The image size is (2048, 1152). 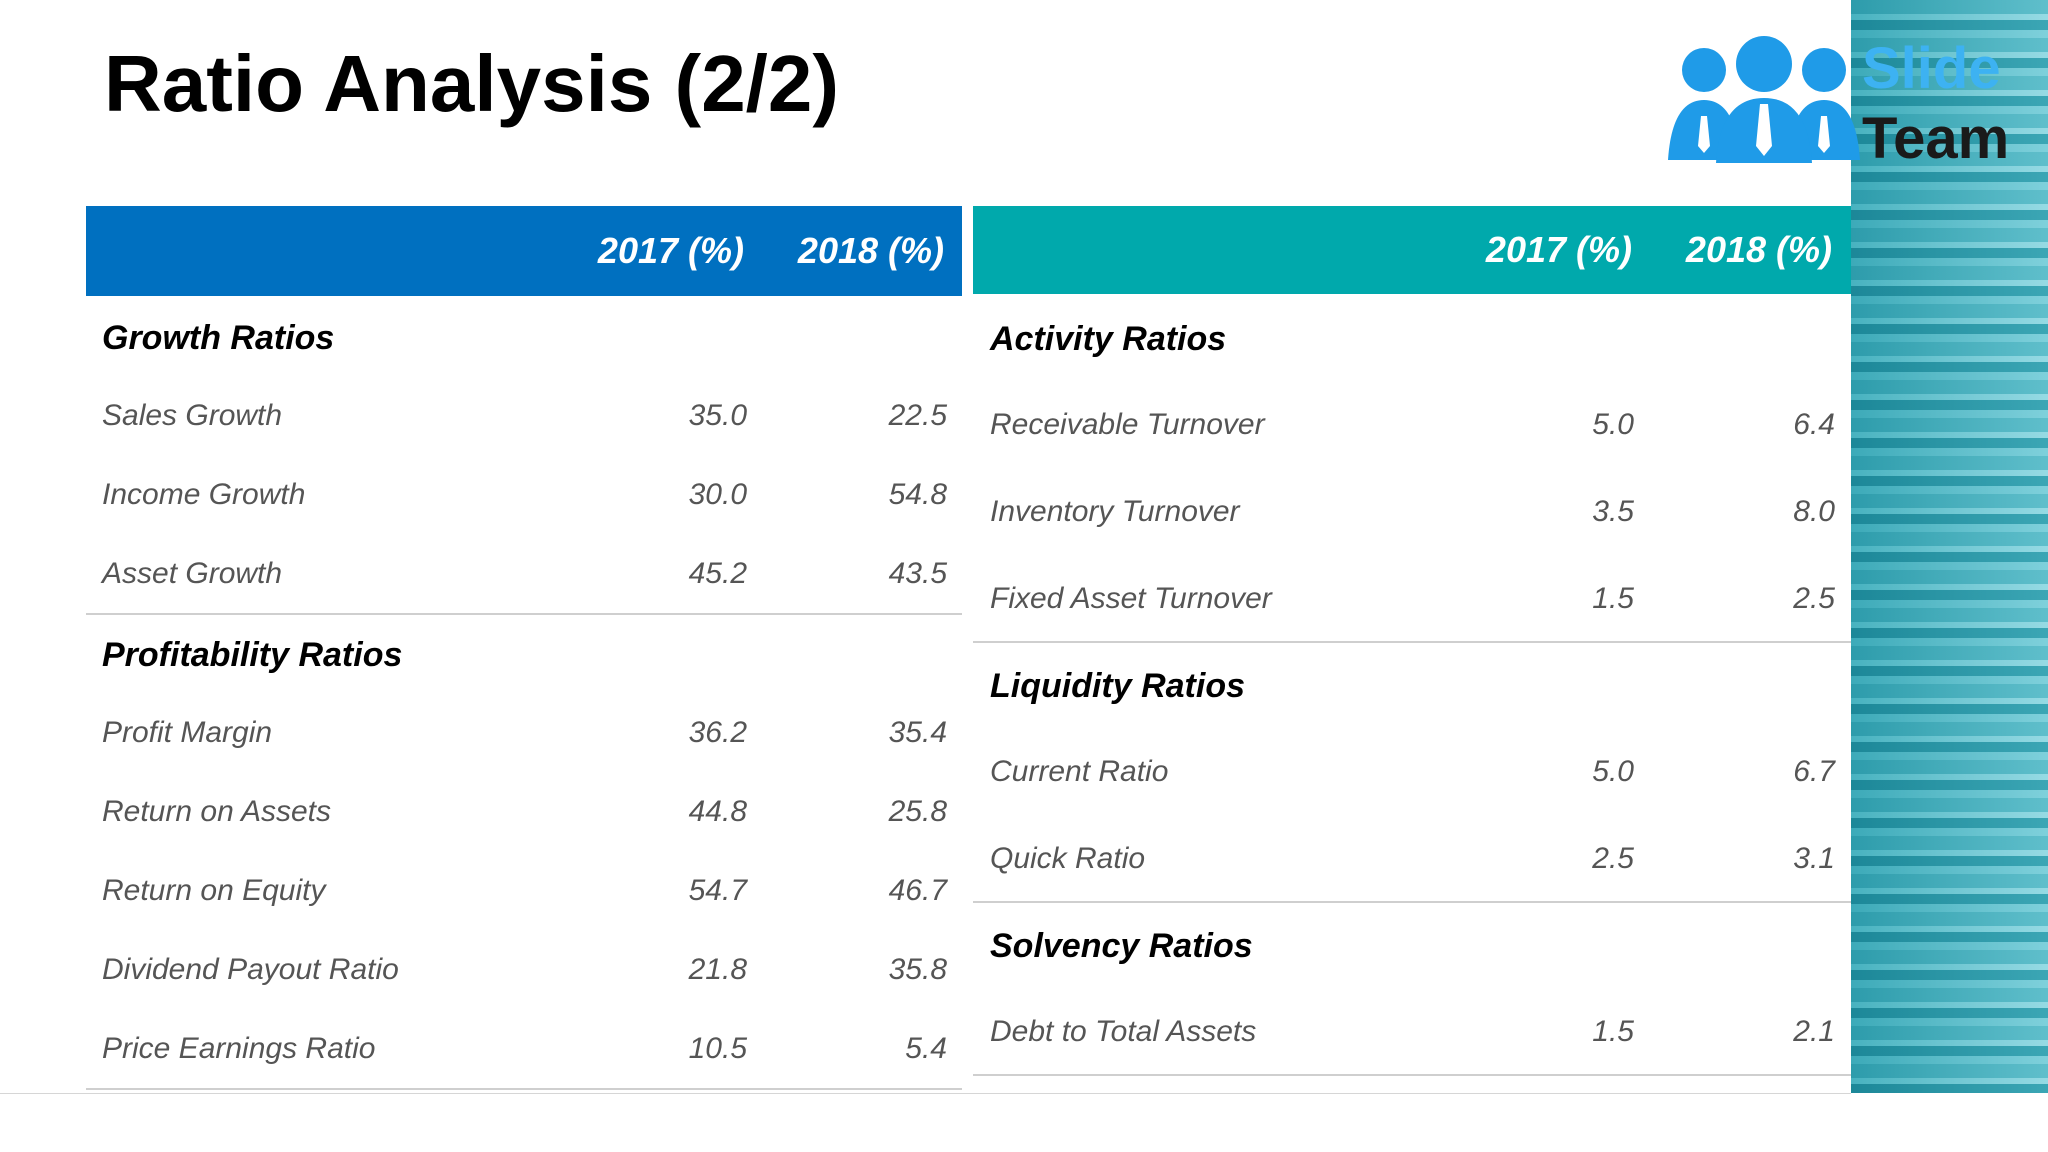 What do you see at coordinates (717, 573) in the screenshot?
I see `cell-value: 45.2` at bounding box center [717, 573].